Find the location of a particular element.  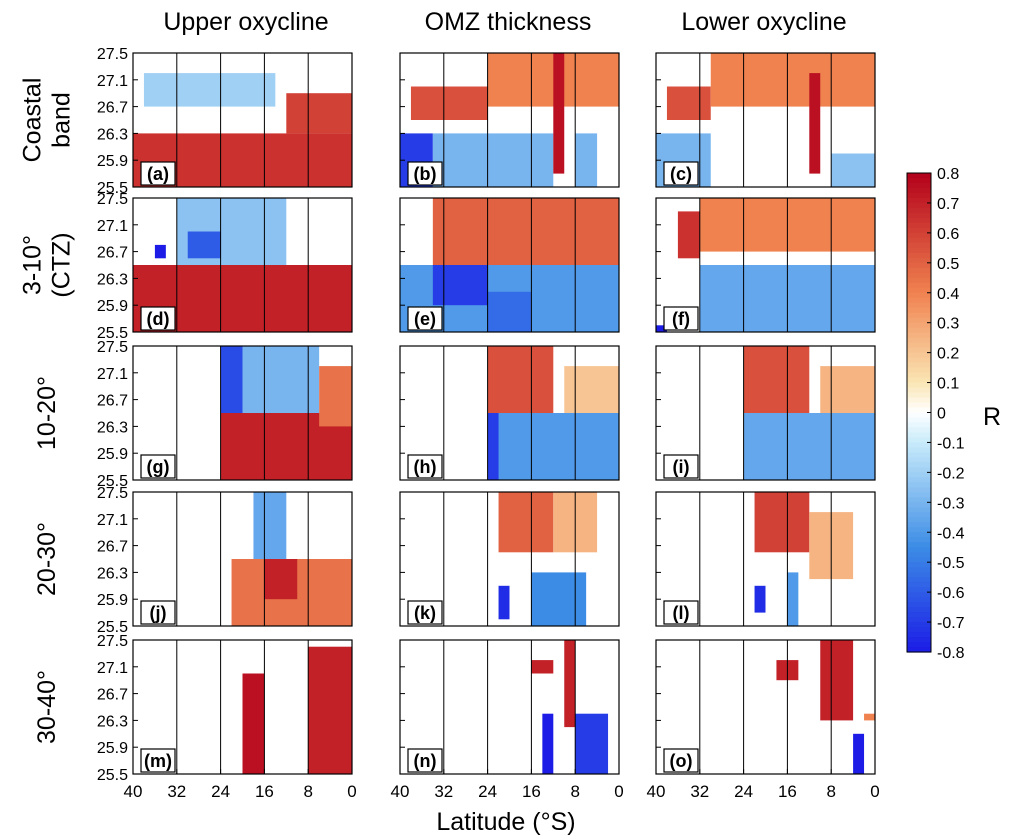

heatmap-panel: (e) is located at coordinates (509, 265).